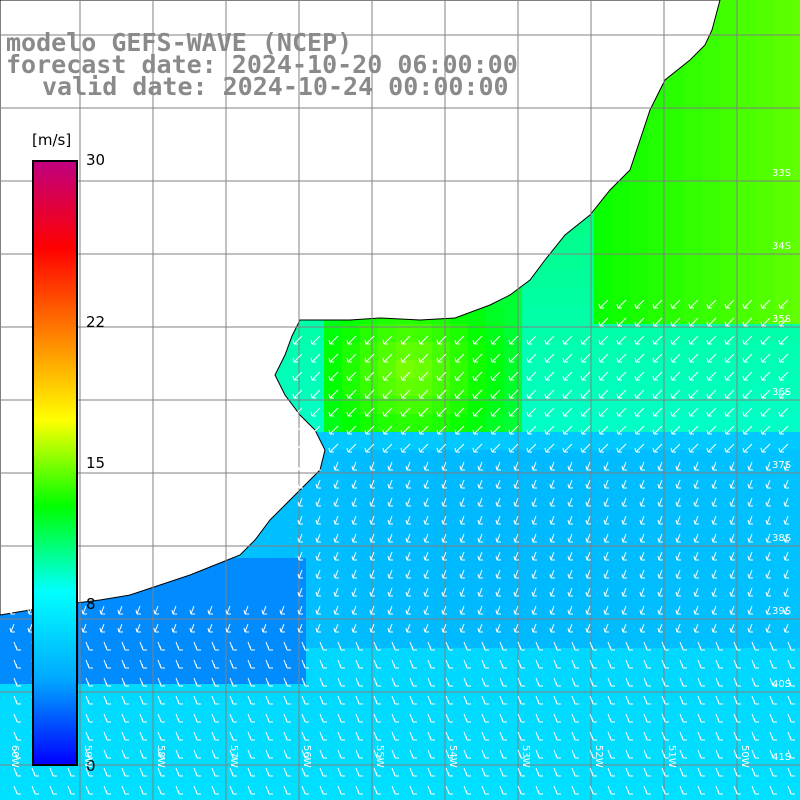 The image size is (800, 800). Describe the element at coordinates (91, 766) in the screenshot. I see `colorbar-tick-label: 0` at that location.